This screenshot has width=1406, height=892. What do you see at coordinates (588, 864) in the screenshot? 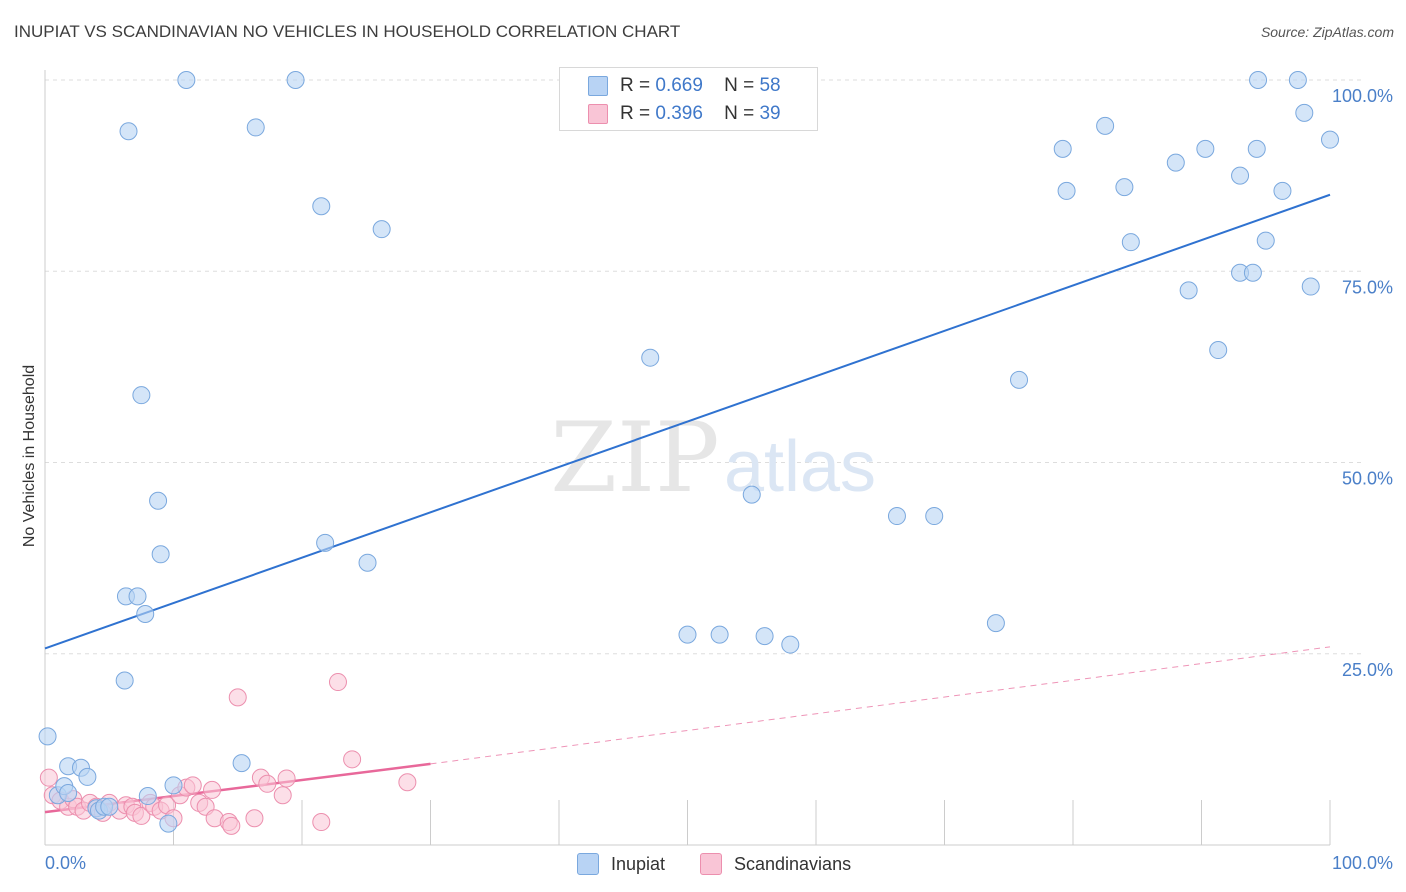
I see `inupiat-legend-swatch` at bounding box center [588, 864].